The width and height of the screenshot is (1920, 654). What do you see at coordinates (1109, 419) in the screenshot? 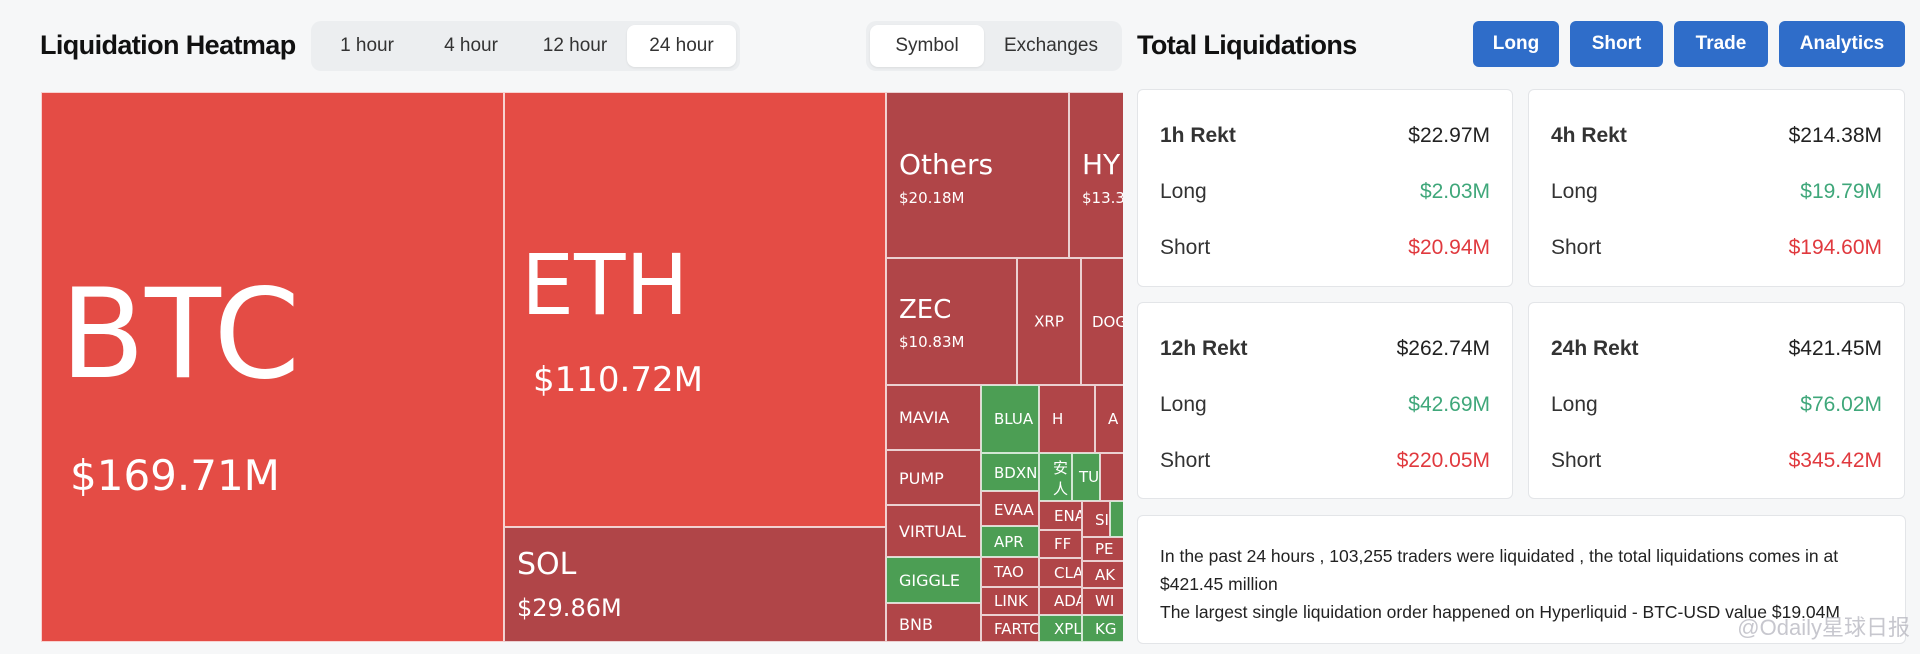
I see `heatmap-cell-a: A` at bounding box center [1109, 419].